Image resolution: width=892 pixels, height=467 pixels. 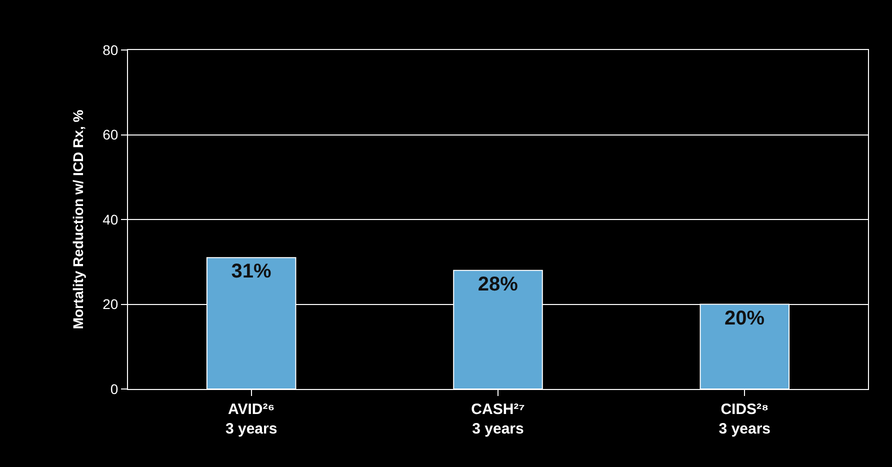 What do you see at coordinates (78, 219) in the screenshot?
I see `y-axis-title: Mortality Reduction w/ ICD Rx, %` at bounding box center [78, 219].